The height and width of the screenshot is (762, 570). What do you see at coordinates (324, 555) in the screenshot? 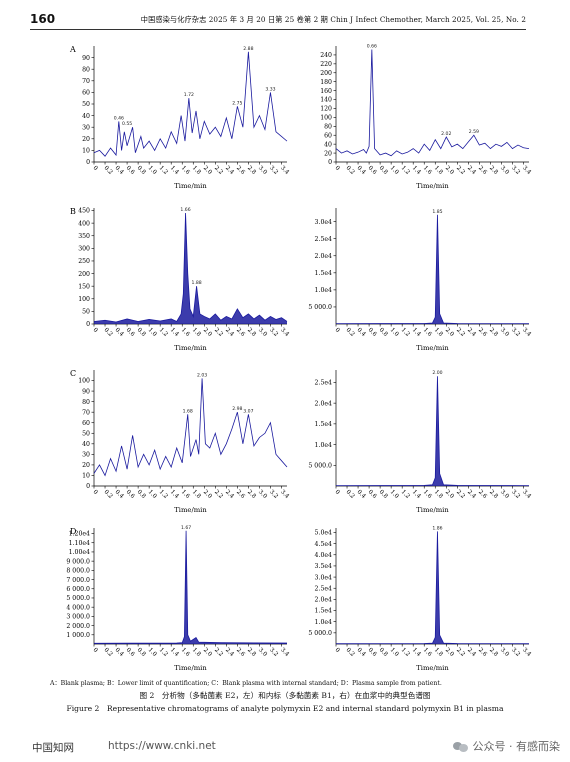
I see `y-tick-label: 4.0e4` at bounding box center [324, 555].